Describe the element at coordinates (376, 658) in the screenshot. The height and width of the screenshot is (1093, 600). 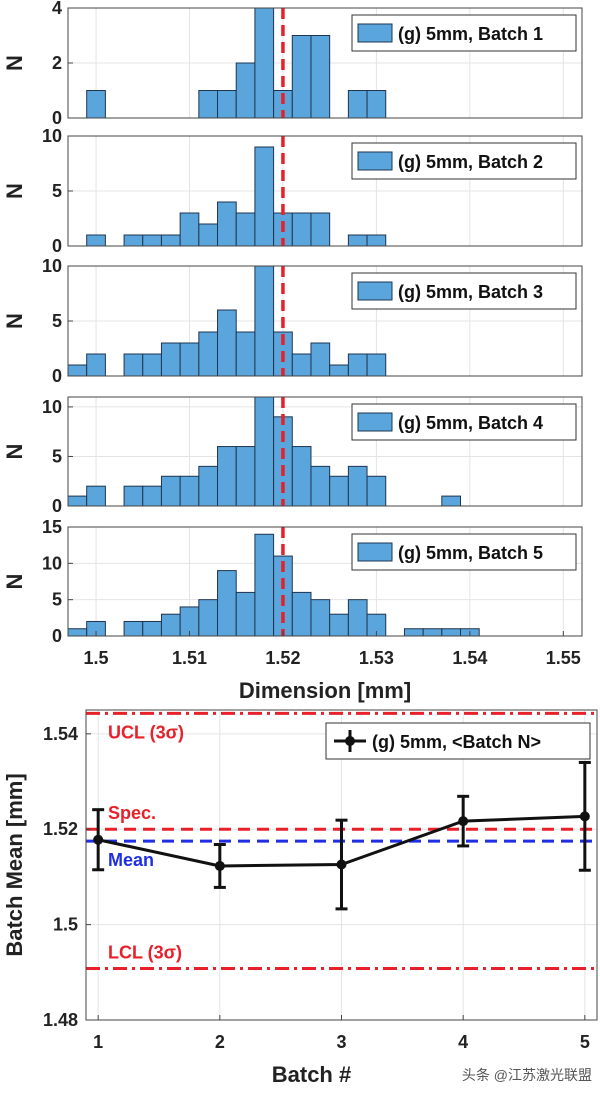
I see `x-tick-label: 1.53` at that location.